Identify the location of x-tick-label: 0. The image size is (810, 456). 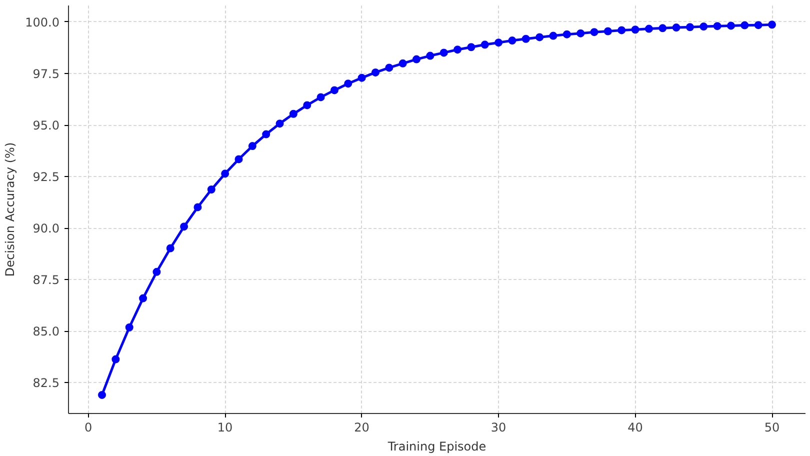
(88, 427).